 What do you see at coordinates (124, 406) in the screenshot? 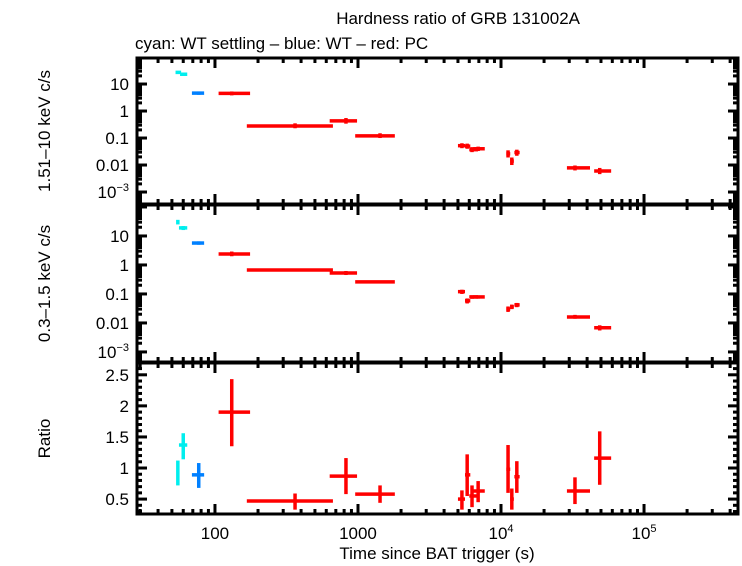
I see `y-tick-label: 2` at bounding box center [124, 406].